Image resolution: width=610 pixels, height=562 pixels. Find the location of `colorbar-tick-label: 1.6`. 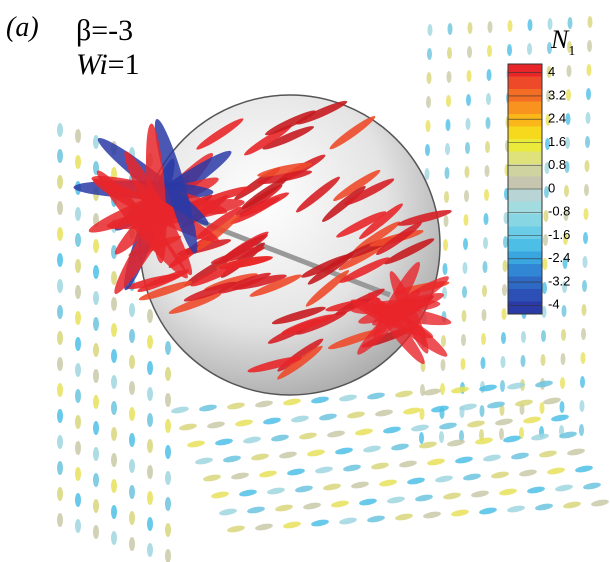

colorbar-tick-label: 1.6 is located at coordinates (557, 141).